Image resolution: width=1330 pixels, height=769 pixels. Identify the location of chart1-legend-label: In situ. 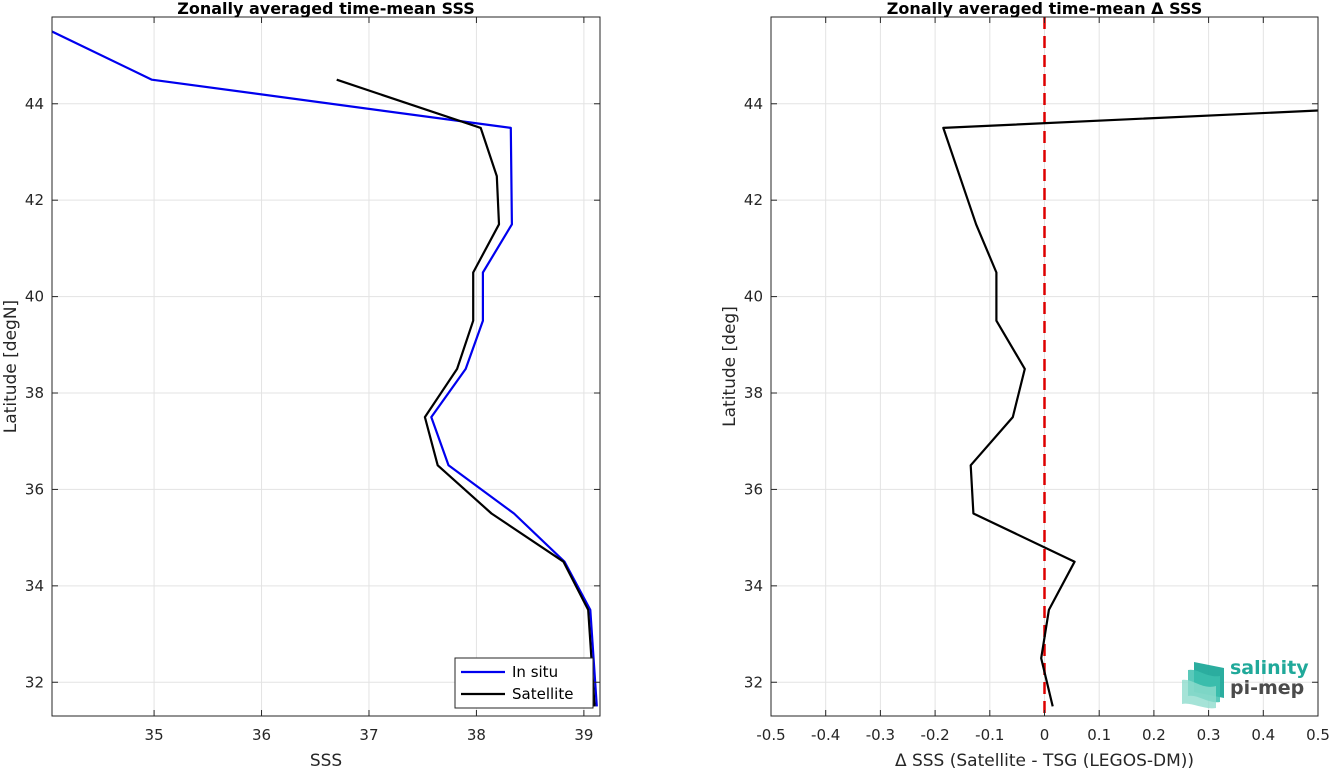
(535, 672).